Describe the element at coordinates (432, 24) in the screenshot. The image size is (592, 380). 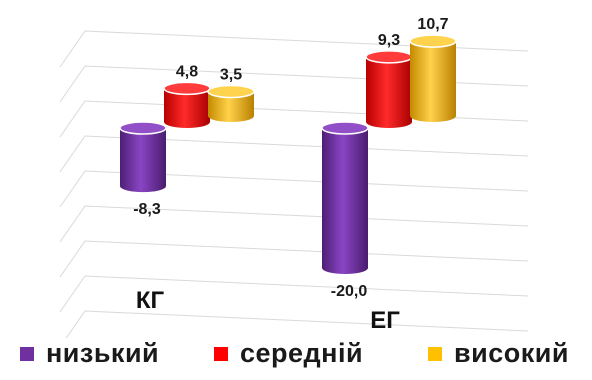
I see `data-label-high-1: 10,7` at that location.